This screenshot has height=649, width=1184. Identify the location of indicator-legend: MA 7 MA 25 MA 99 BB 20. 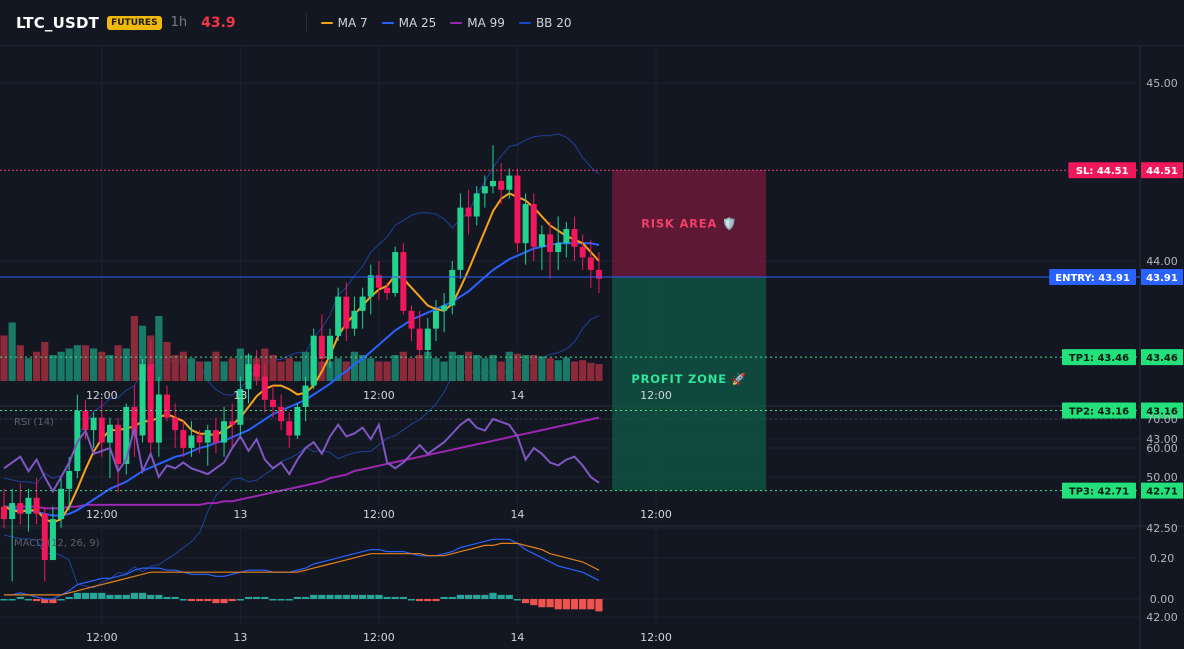
(453, 22).